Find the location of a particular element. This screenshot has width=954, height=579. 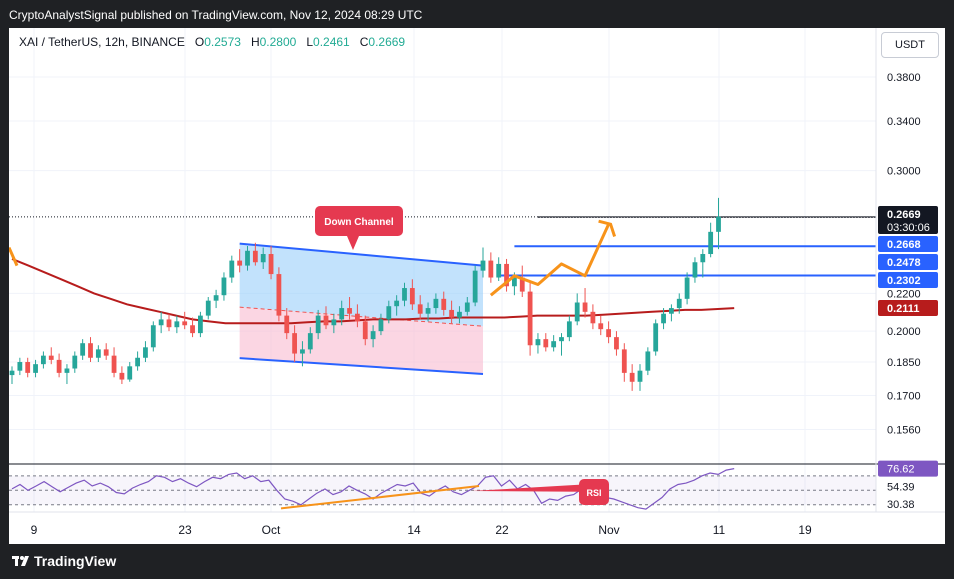

moving-average is located at coordinates (373, 291).